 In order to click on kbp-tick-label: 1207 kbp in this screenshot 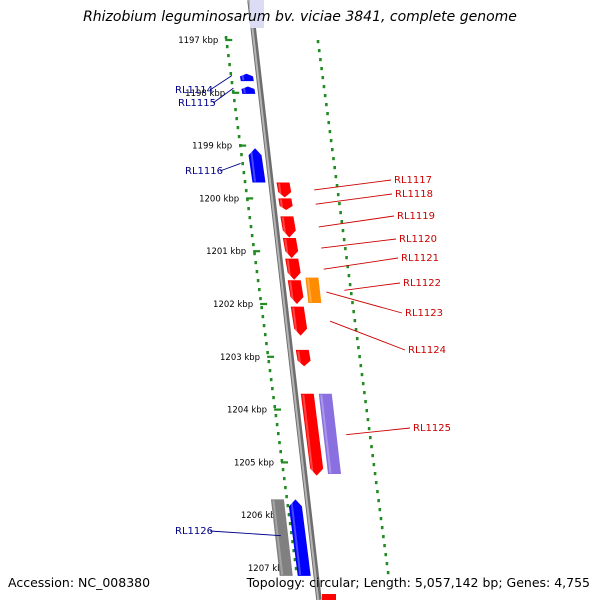, I will do `click(268, 569)`.